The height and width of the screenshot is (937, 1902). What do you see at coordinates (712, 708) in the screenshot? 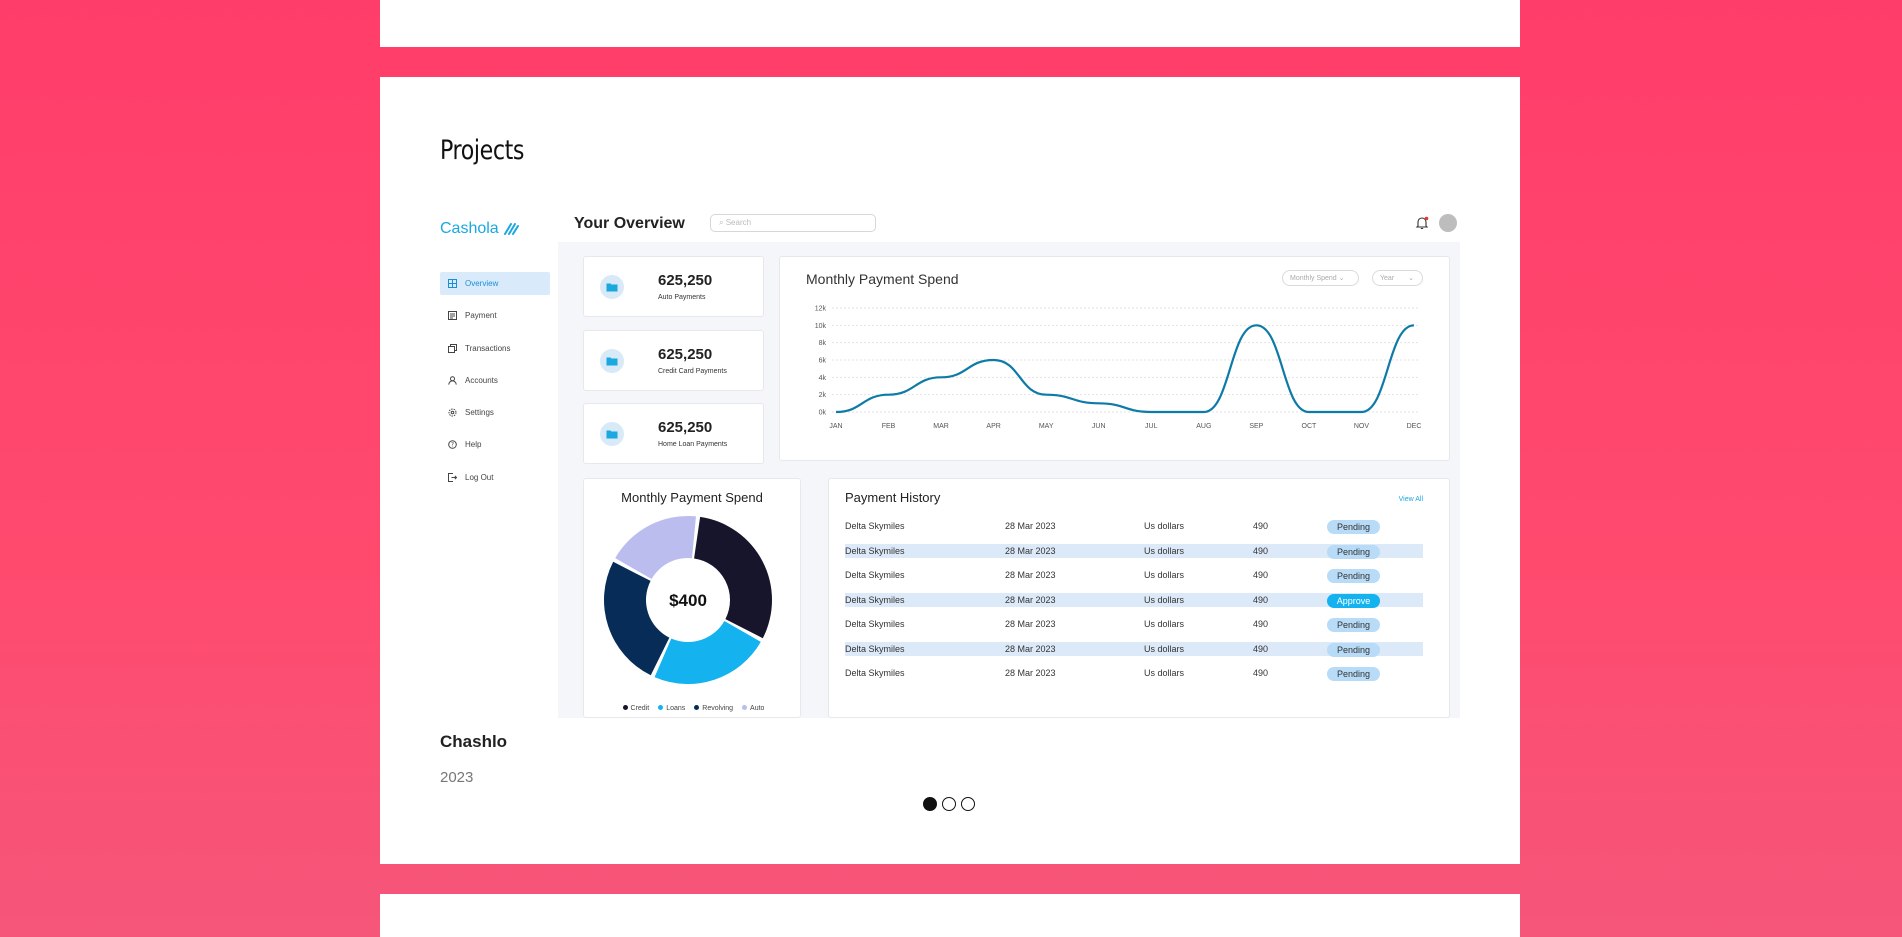
I see `legend-item: Revolving` at bounding box center [712, 708].